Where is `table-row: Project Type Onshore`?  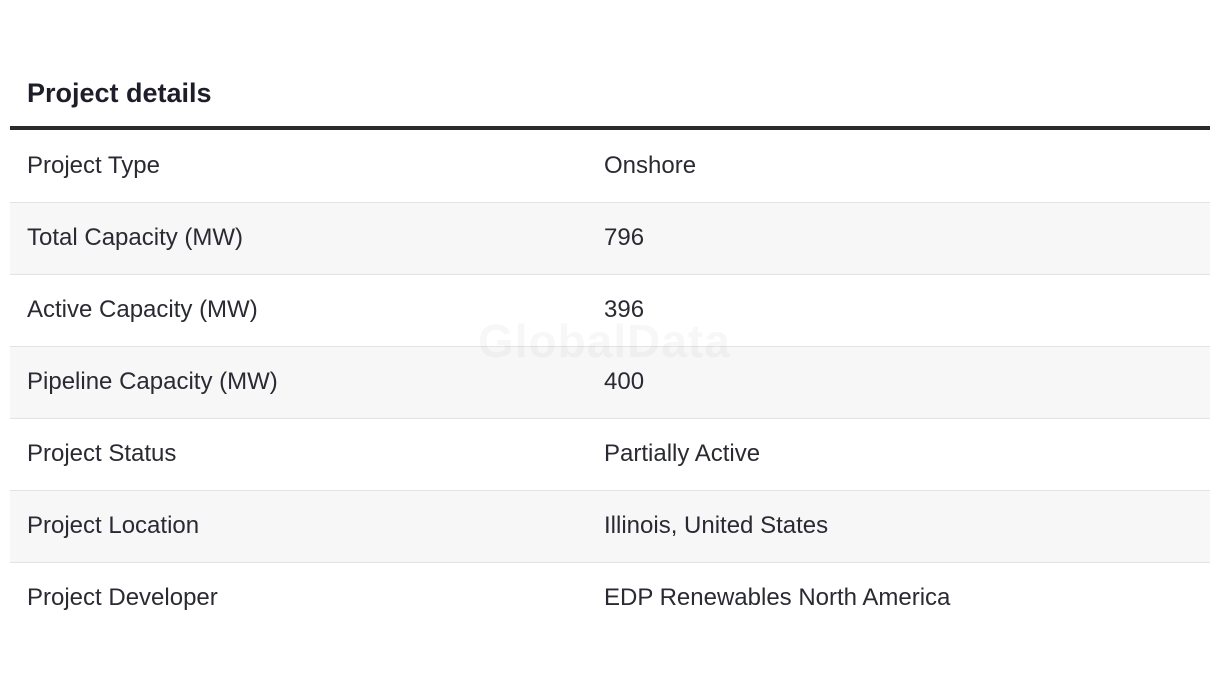 table-row: Project Type Onshore is located at coordinates (610, 166).